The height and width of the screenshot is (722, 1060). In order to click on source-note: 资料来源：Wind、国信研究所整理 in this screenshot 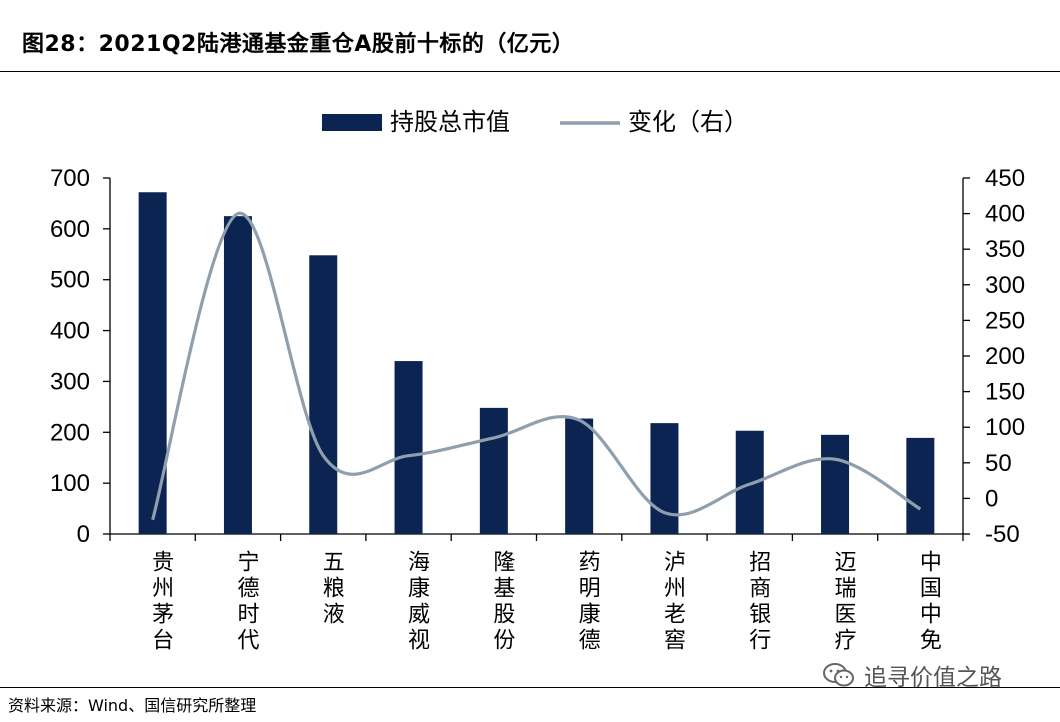, I will do `click(132, 705)`.